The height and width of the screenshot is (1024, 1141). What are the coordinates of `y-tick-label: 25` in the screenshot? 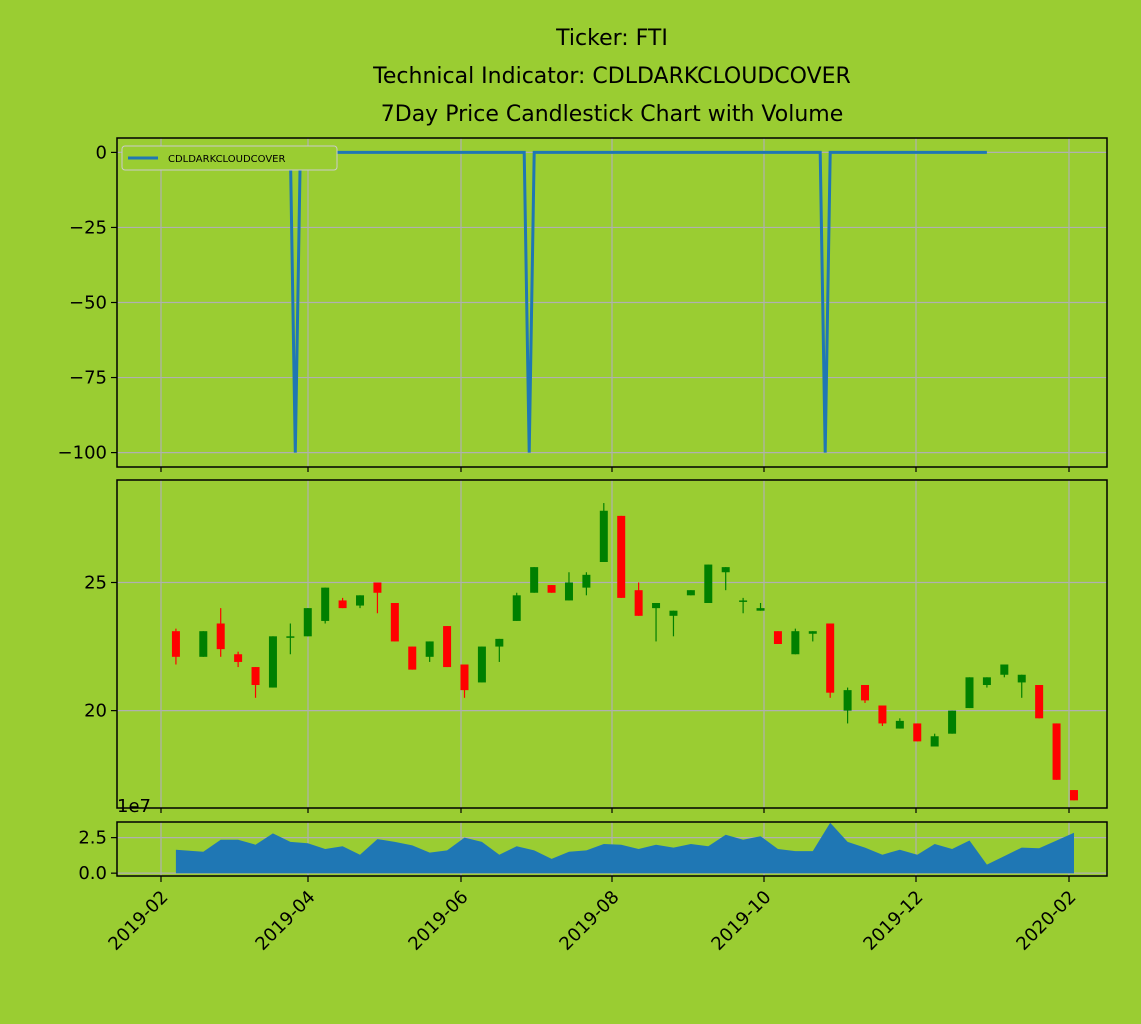 It's located at (95, 583).